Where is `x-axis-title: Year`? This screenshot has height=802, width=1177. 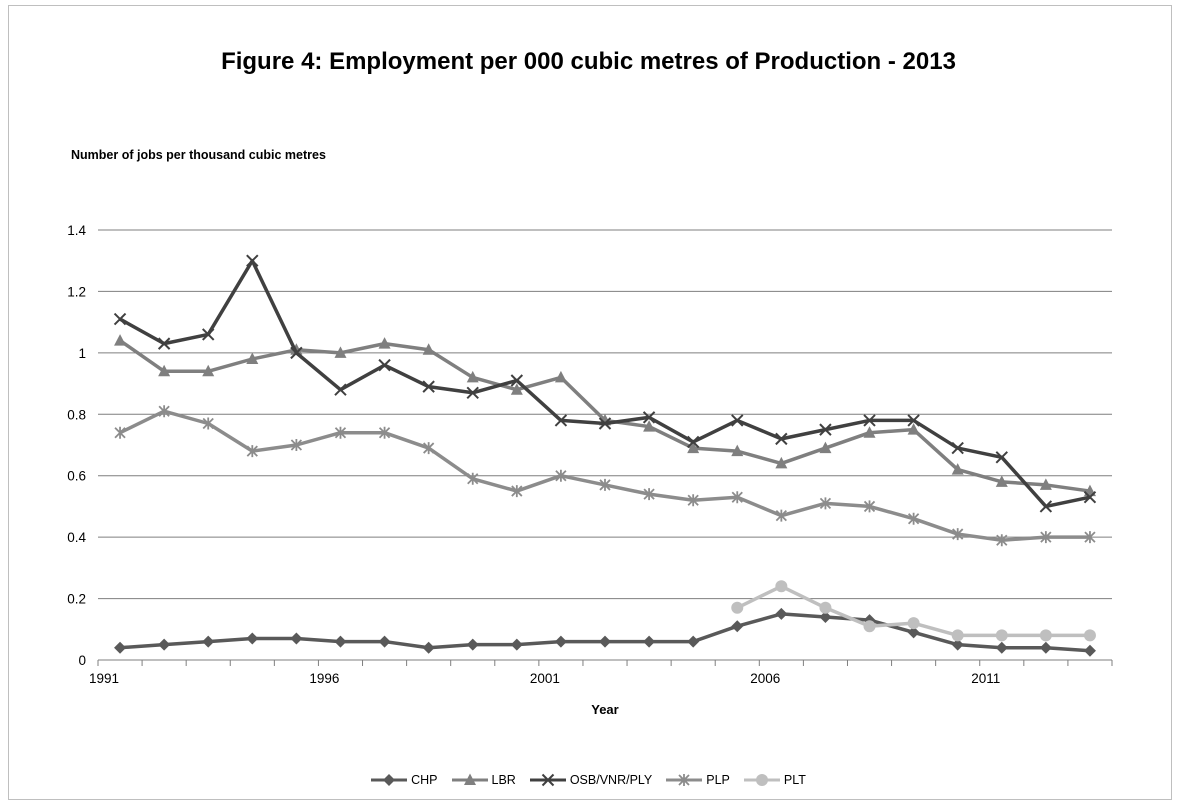 x-axis-title: Year is located at coordinates (604, 709).